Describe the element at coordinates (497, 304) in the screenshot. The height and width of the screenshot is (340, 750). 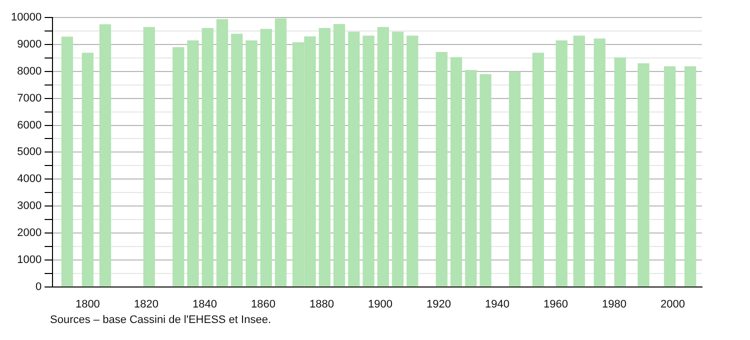
I see `x-tick-label: 1940` at that location.